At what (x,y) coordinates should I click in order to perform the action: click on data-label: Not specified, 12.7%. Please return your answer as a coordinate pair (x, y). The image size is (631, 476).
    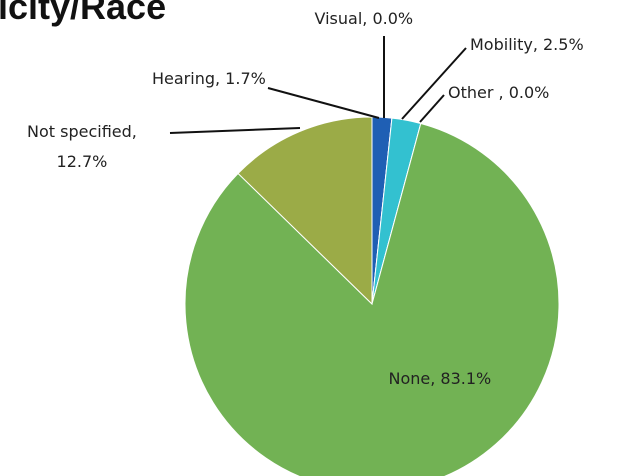
    Looking at the image, I should click on (82, 146).